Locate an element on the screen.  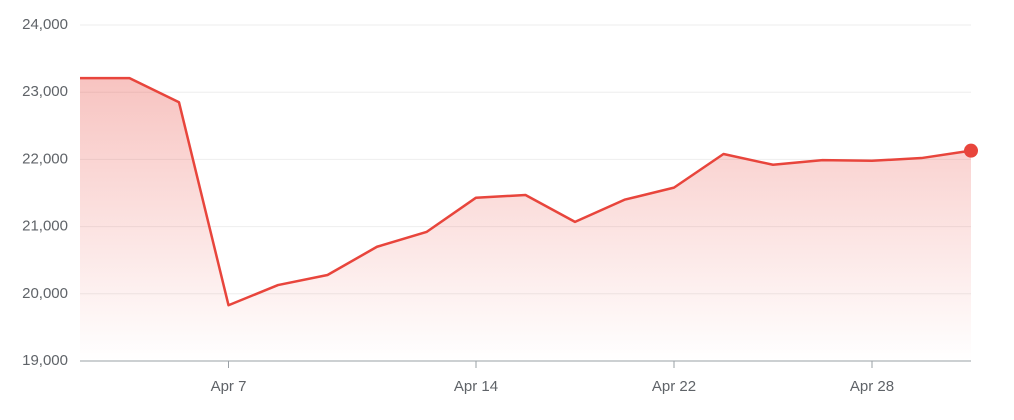
x-tick-label: Apr 14 is located at coordinates (476, 386).